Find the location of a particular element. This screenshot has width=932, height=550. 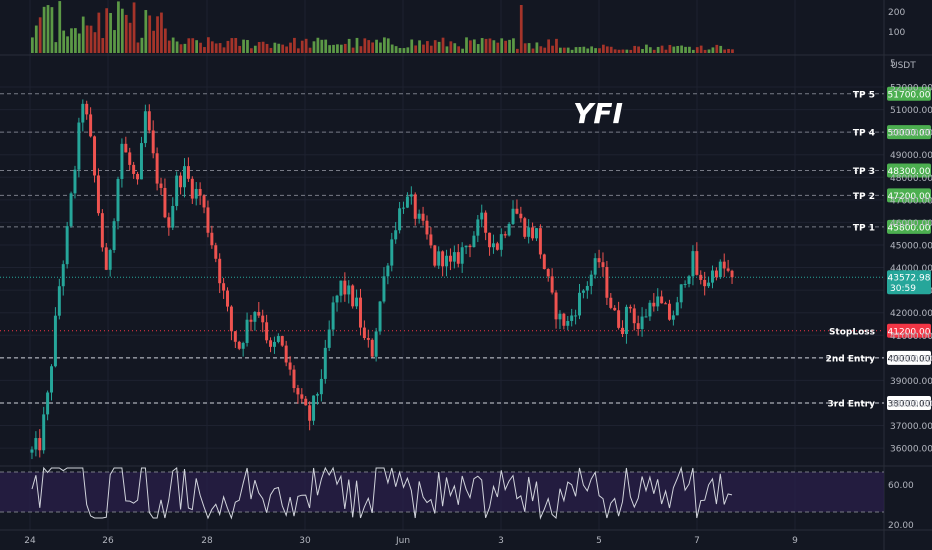

rsi-tick-label-1: 20.00 is located at coordinates (901, 526).